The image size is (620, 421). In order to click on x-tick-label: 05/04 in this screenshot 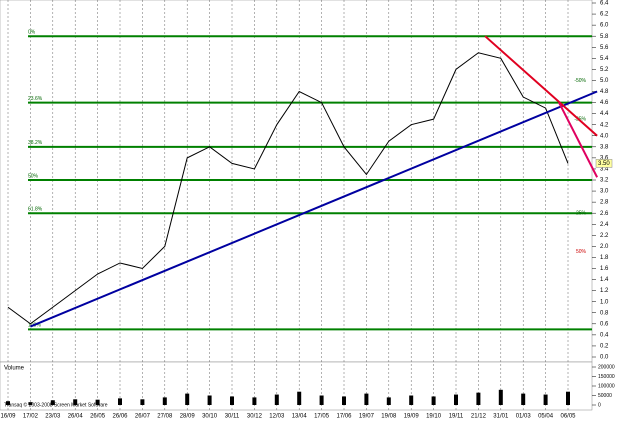, I will do `click(546, 417)`.